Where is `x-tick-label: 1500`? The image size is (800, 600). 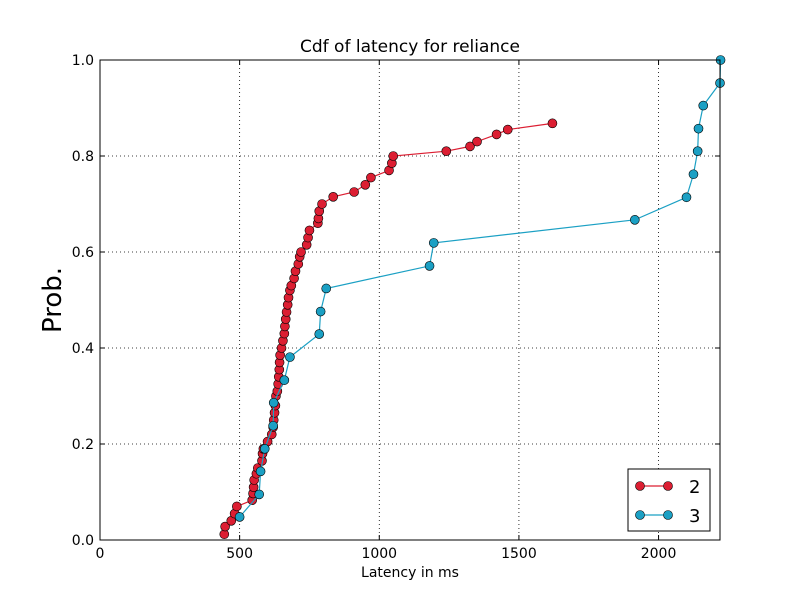 x-tick-label: 1500 is located at coordinates (519, 554).